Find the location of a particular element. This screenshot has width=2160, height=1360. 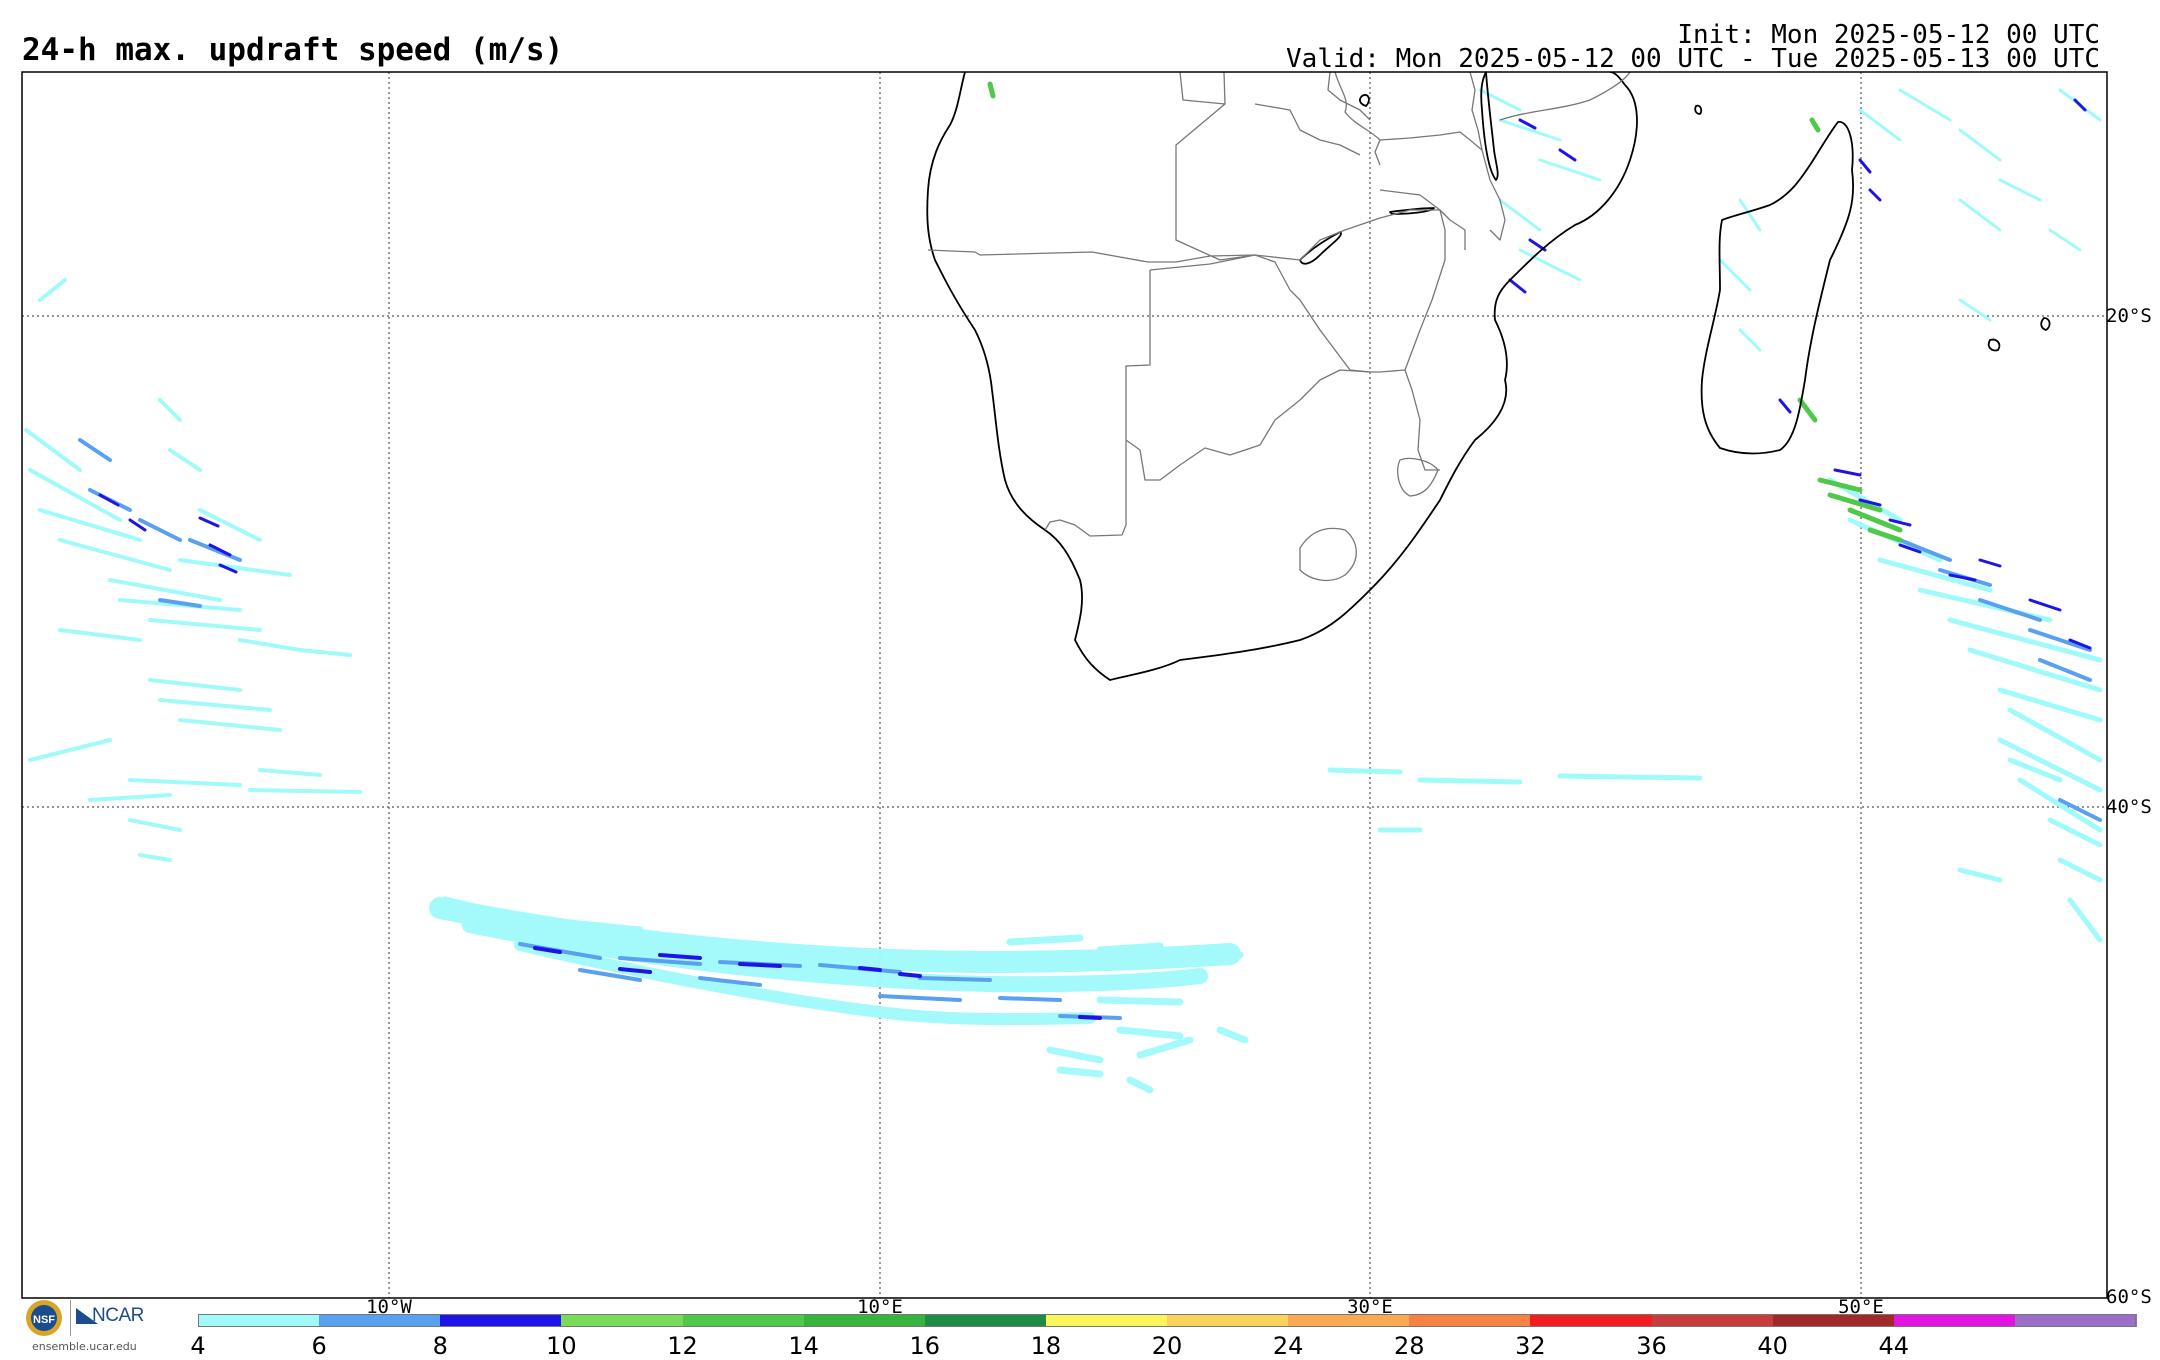

nsf-seal-icon: NSF is located at coordinates (44, 1318).